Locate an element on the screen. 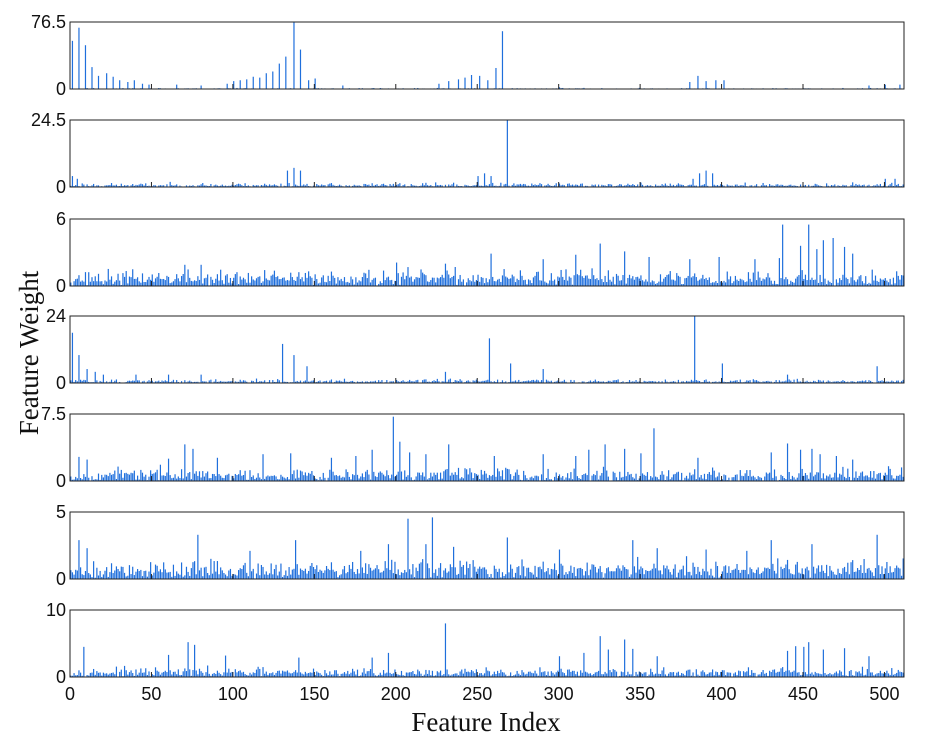 The width and height of the screenshot is (945, 753). x-tick-label: 0 is located at coordinates (70, 694).